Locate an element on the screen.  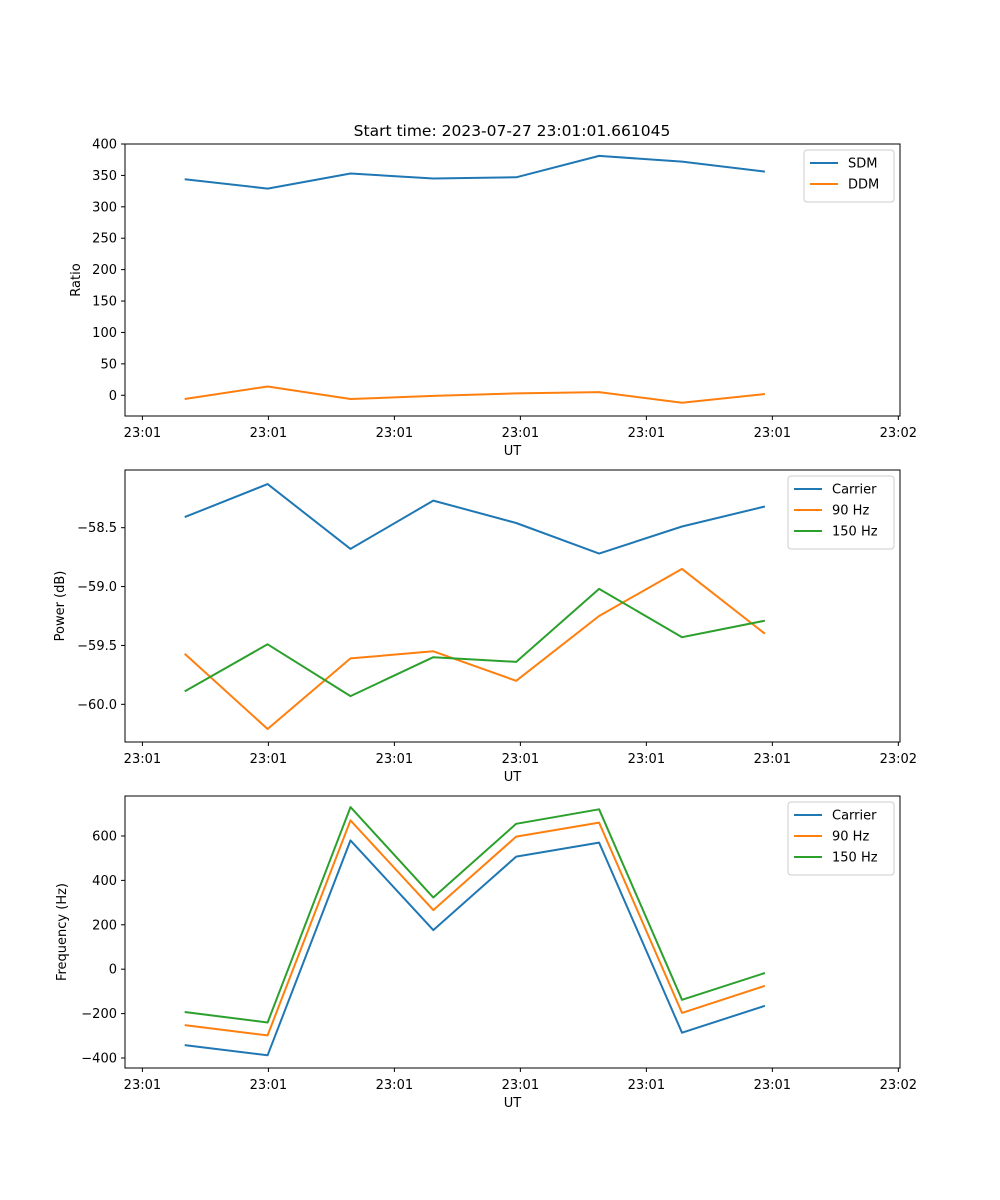
y-tick-label: 50 is located at coordinates (108, 364).